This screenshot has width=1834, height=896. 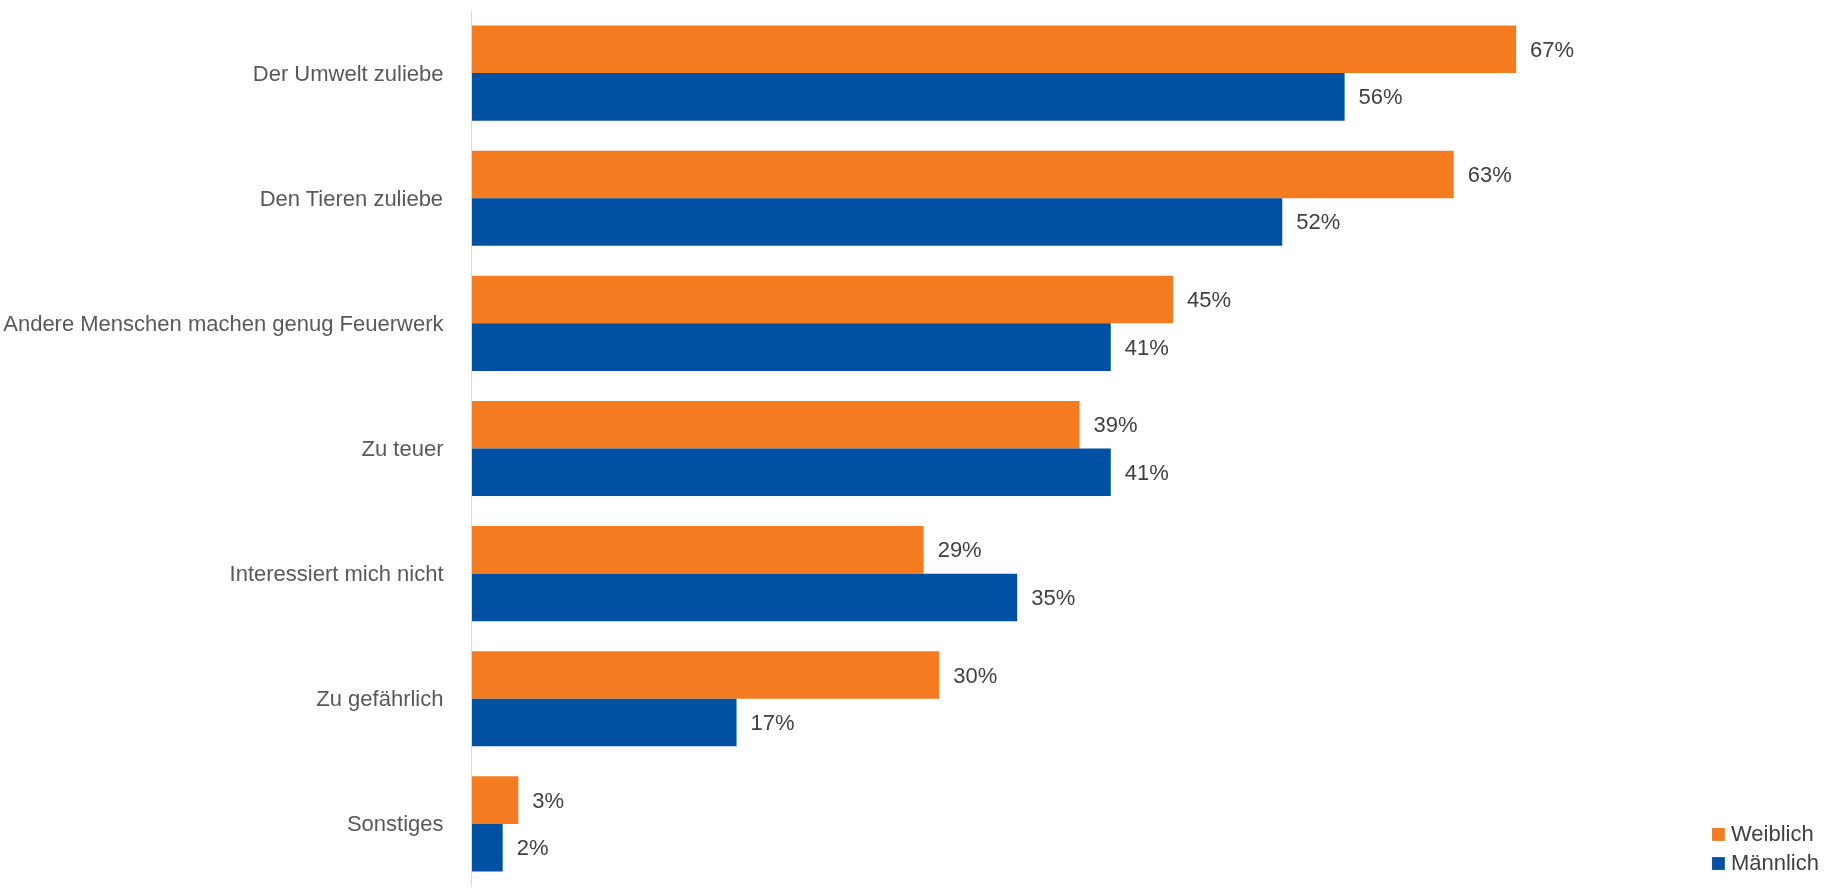 I want to click on data-label: 3%, so click(x=548, y=800).